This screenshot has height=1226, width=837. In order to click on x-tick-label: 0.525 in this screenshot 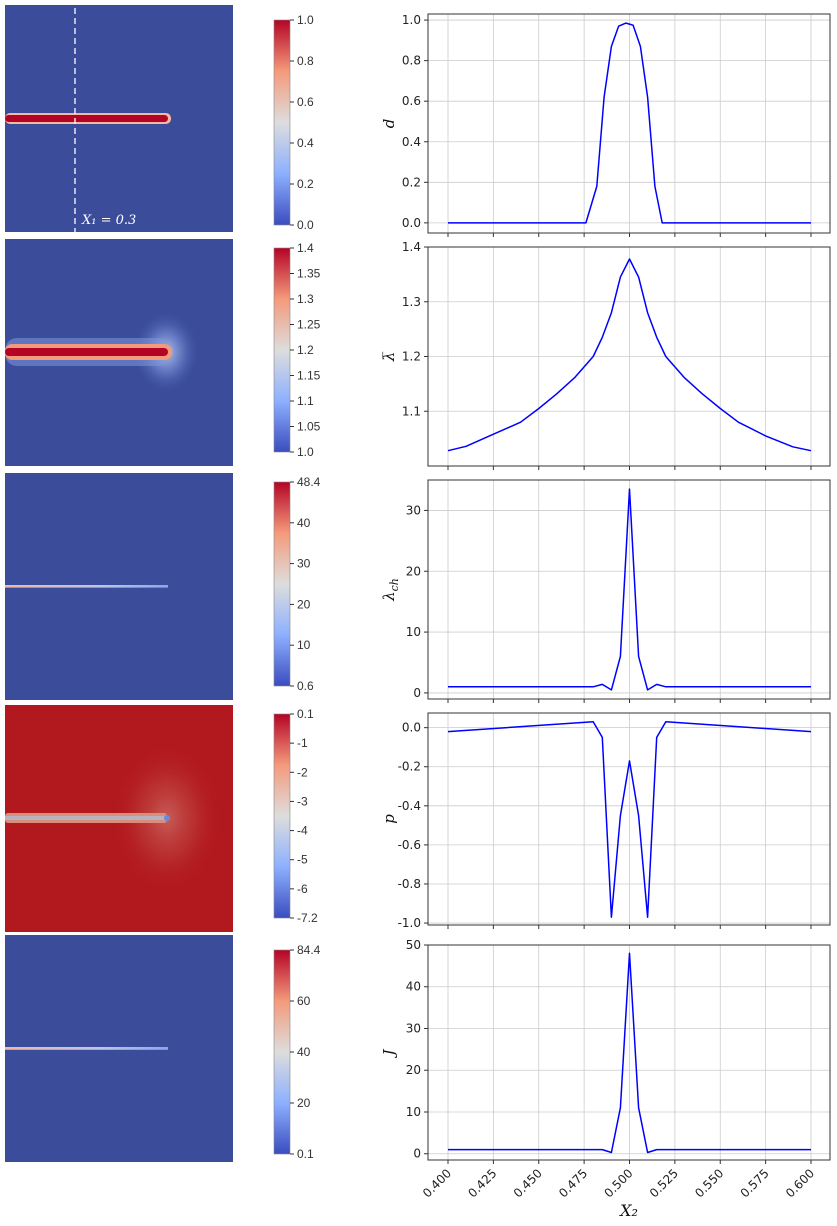, I will do `click(664, 1183)`.